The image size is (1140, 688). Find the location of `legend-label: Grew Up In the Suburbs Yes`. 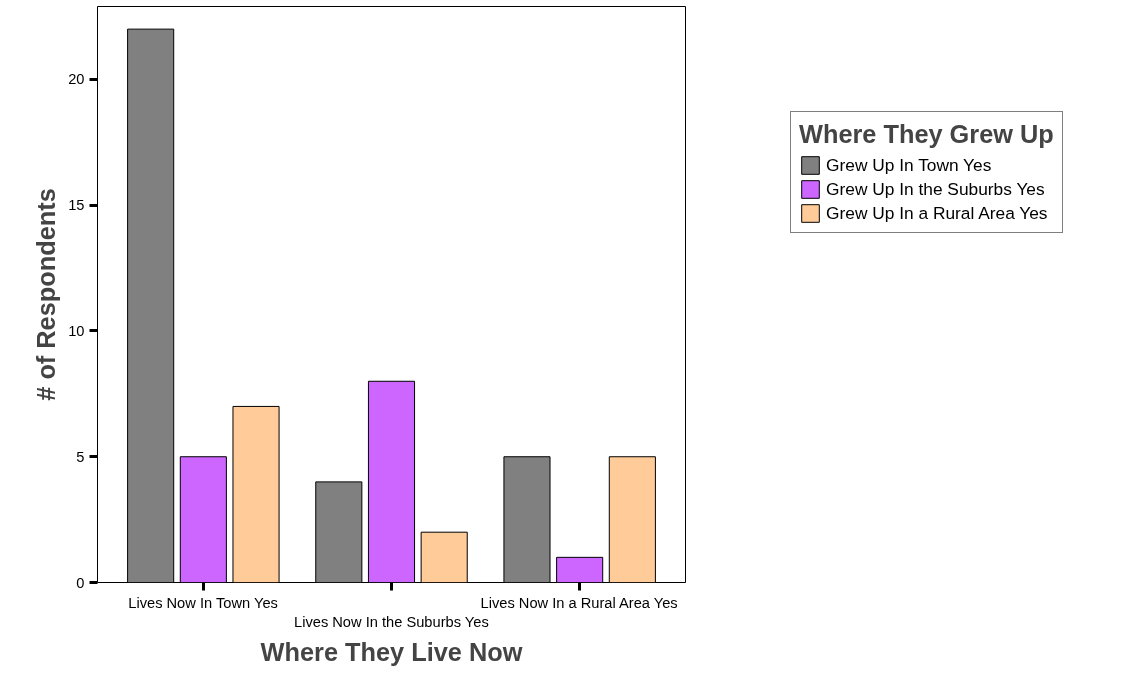

legend-label: Grew Up In the Suburbs Yes is located at coordinates (935, 189).